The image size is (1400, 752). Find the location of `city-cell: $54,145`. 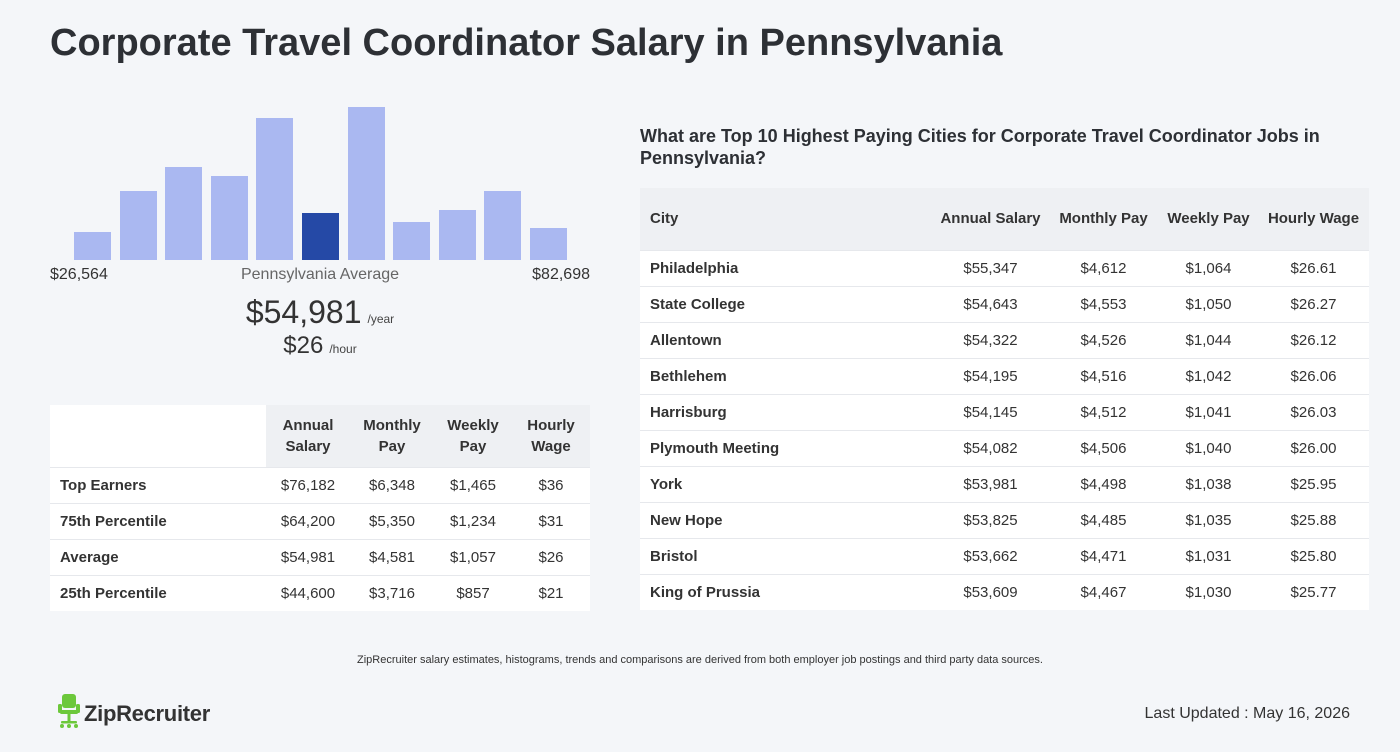

city-cell: $54,145 is located at coordinates (990, 411).